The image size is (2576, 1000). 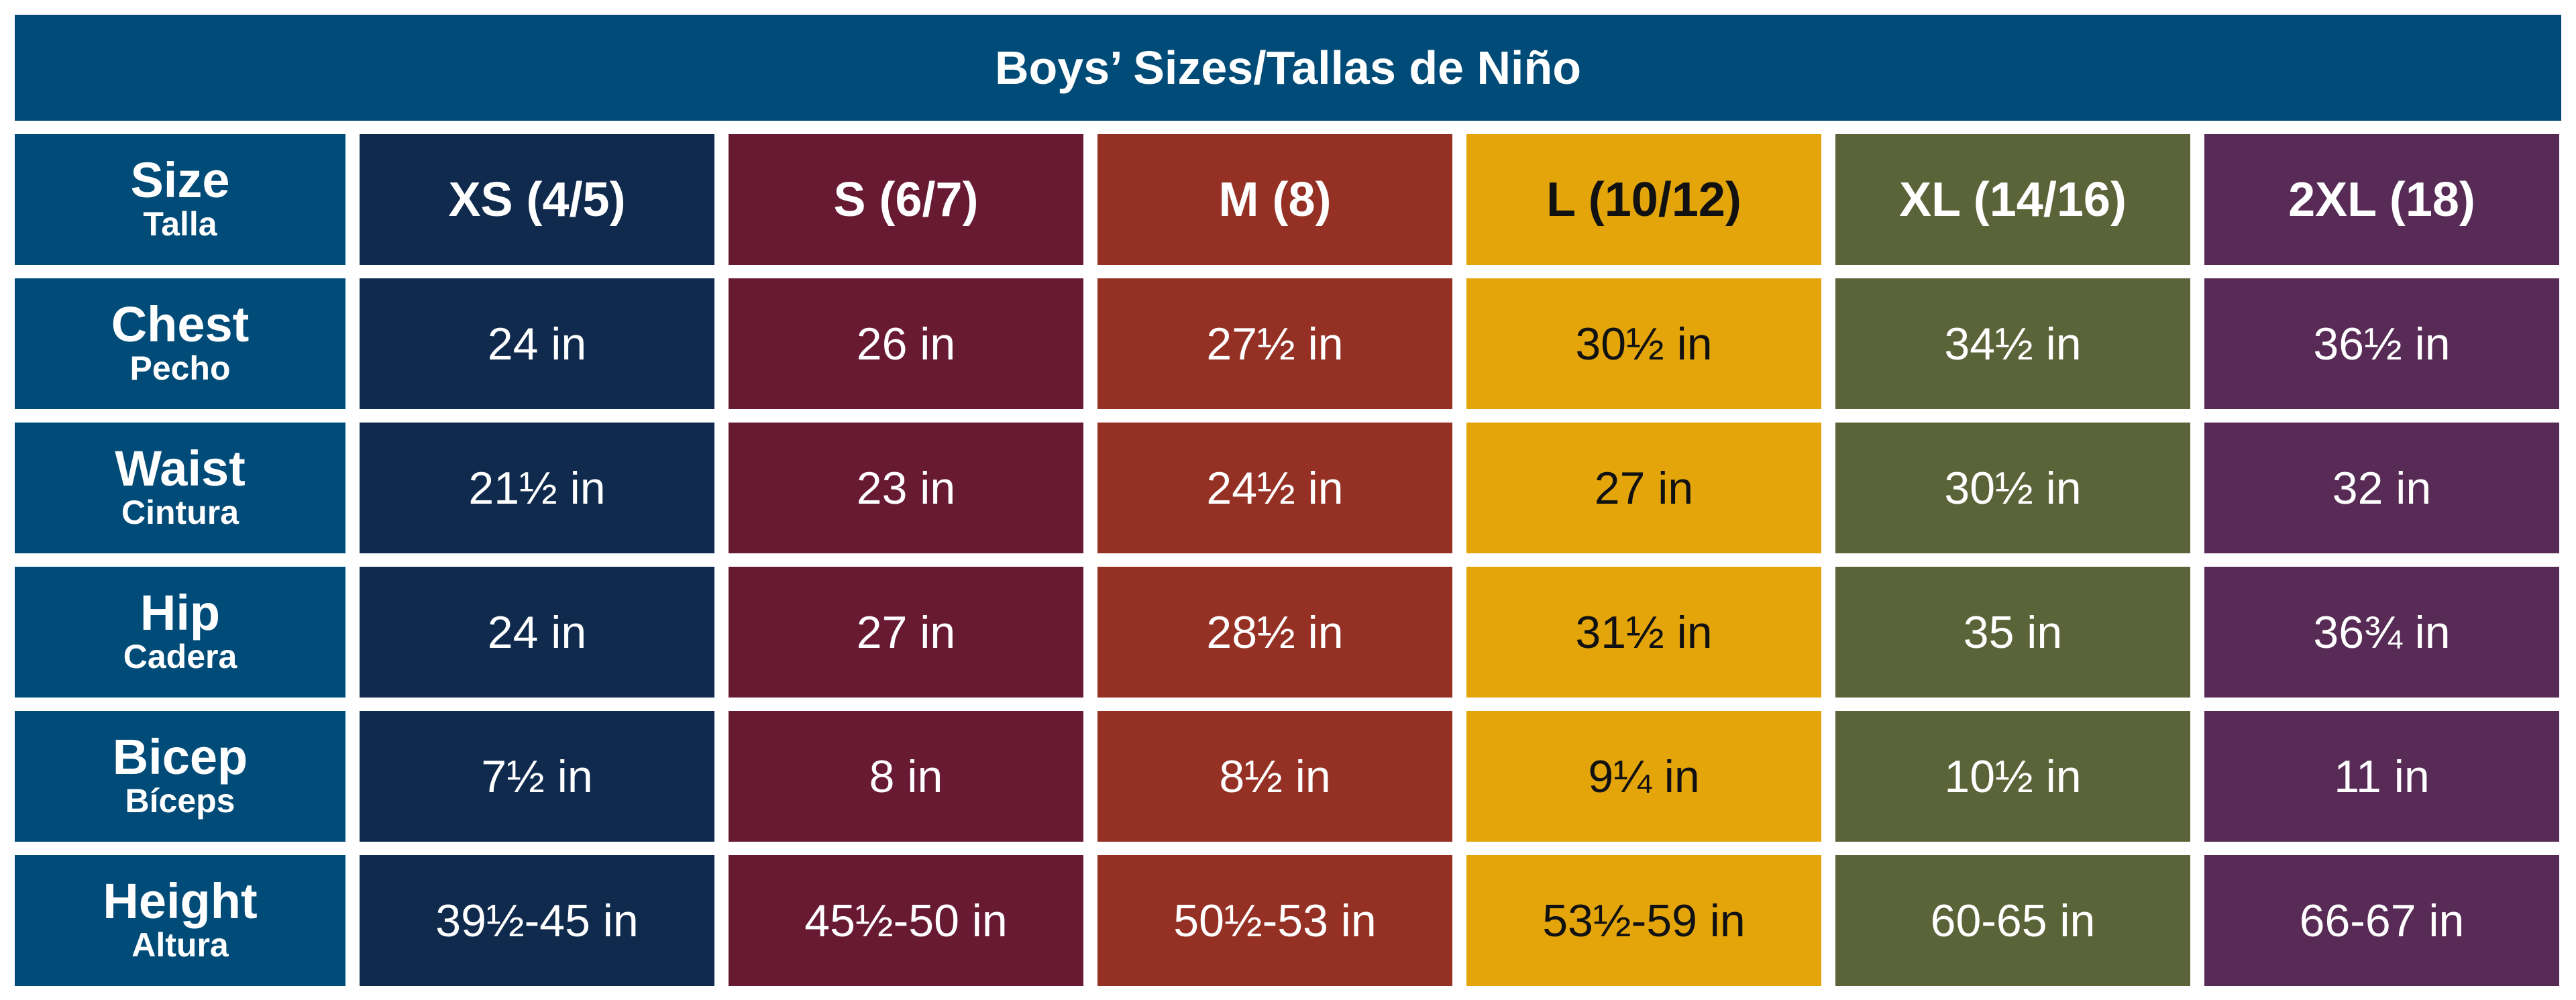 What do you see at coordinates (1274, 776) in the screenshot?
I see `table-cell: 8½ in` at bounding box center [1274, 776].